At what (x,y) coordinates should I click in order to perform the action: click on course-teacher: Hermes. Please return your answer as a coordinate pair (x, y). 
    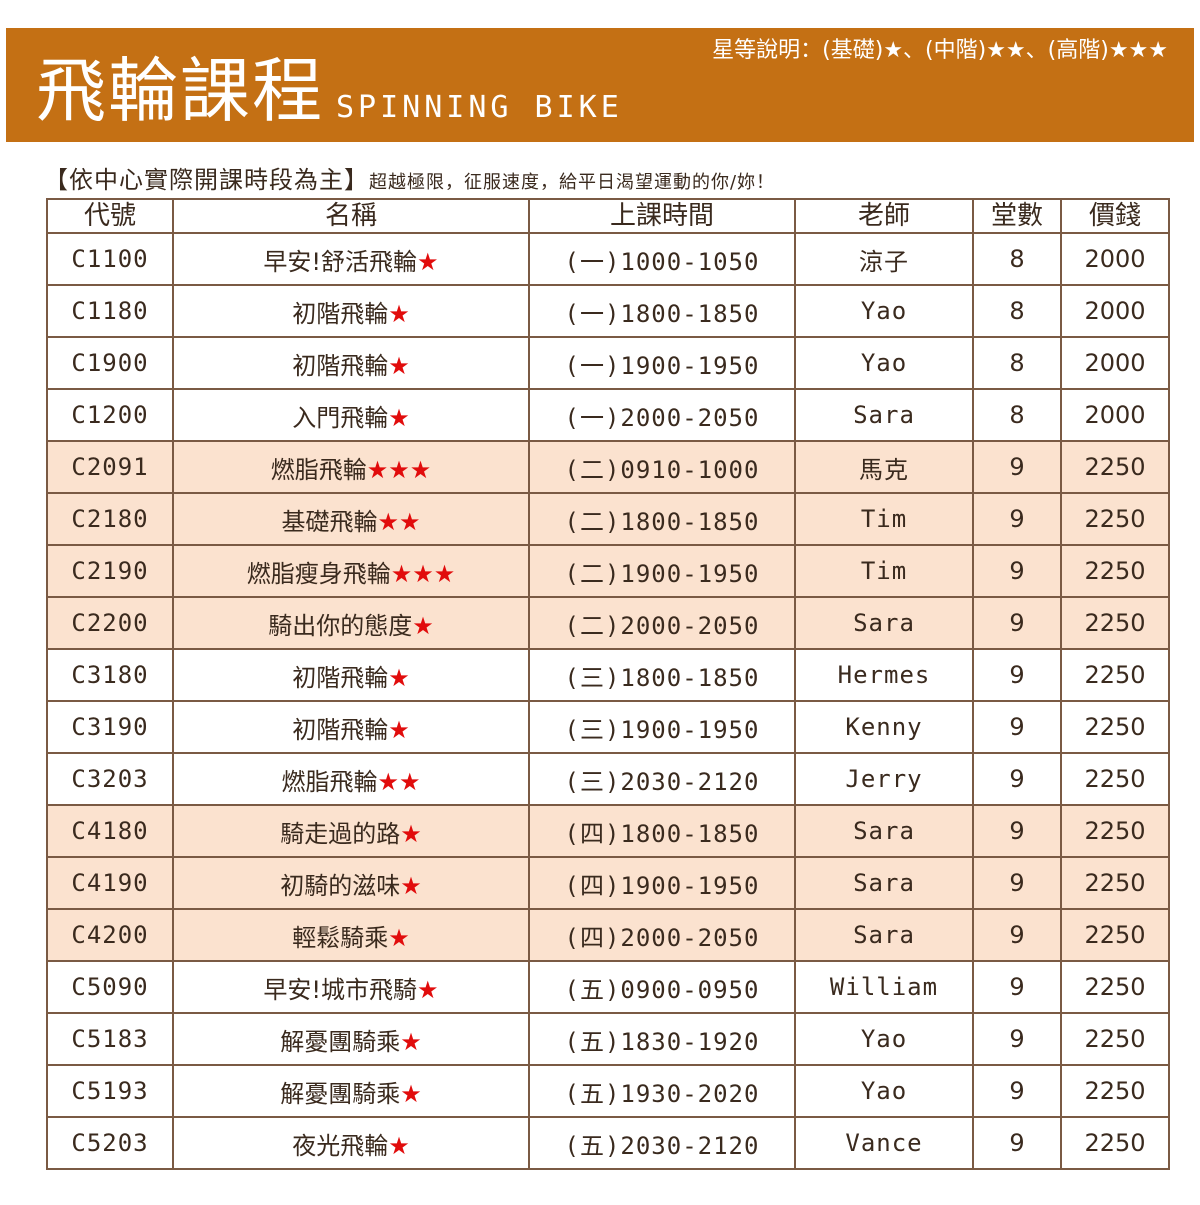
    Looking at the image, I should click on (884, 675).